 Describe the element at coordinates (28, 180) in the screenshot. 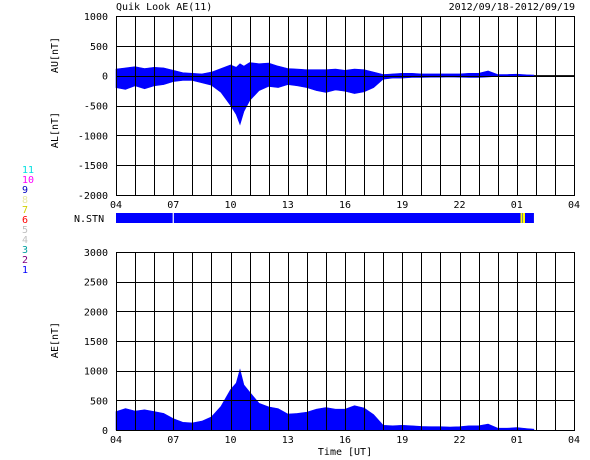

I see `station-legend-item: 10` at that location.